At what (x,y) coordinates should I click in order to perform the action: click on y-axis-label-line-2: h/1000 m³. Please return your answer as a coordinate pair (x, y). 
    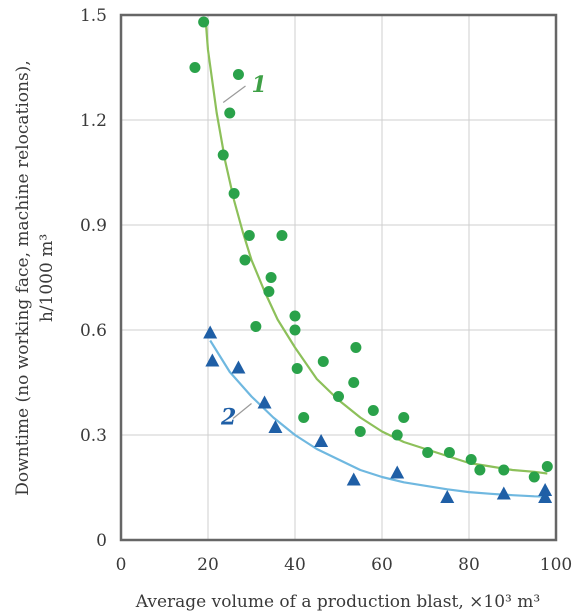
    Looking at the image, I should click on (47, 278).